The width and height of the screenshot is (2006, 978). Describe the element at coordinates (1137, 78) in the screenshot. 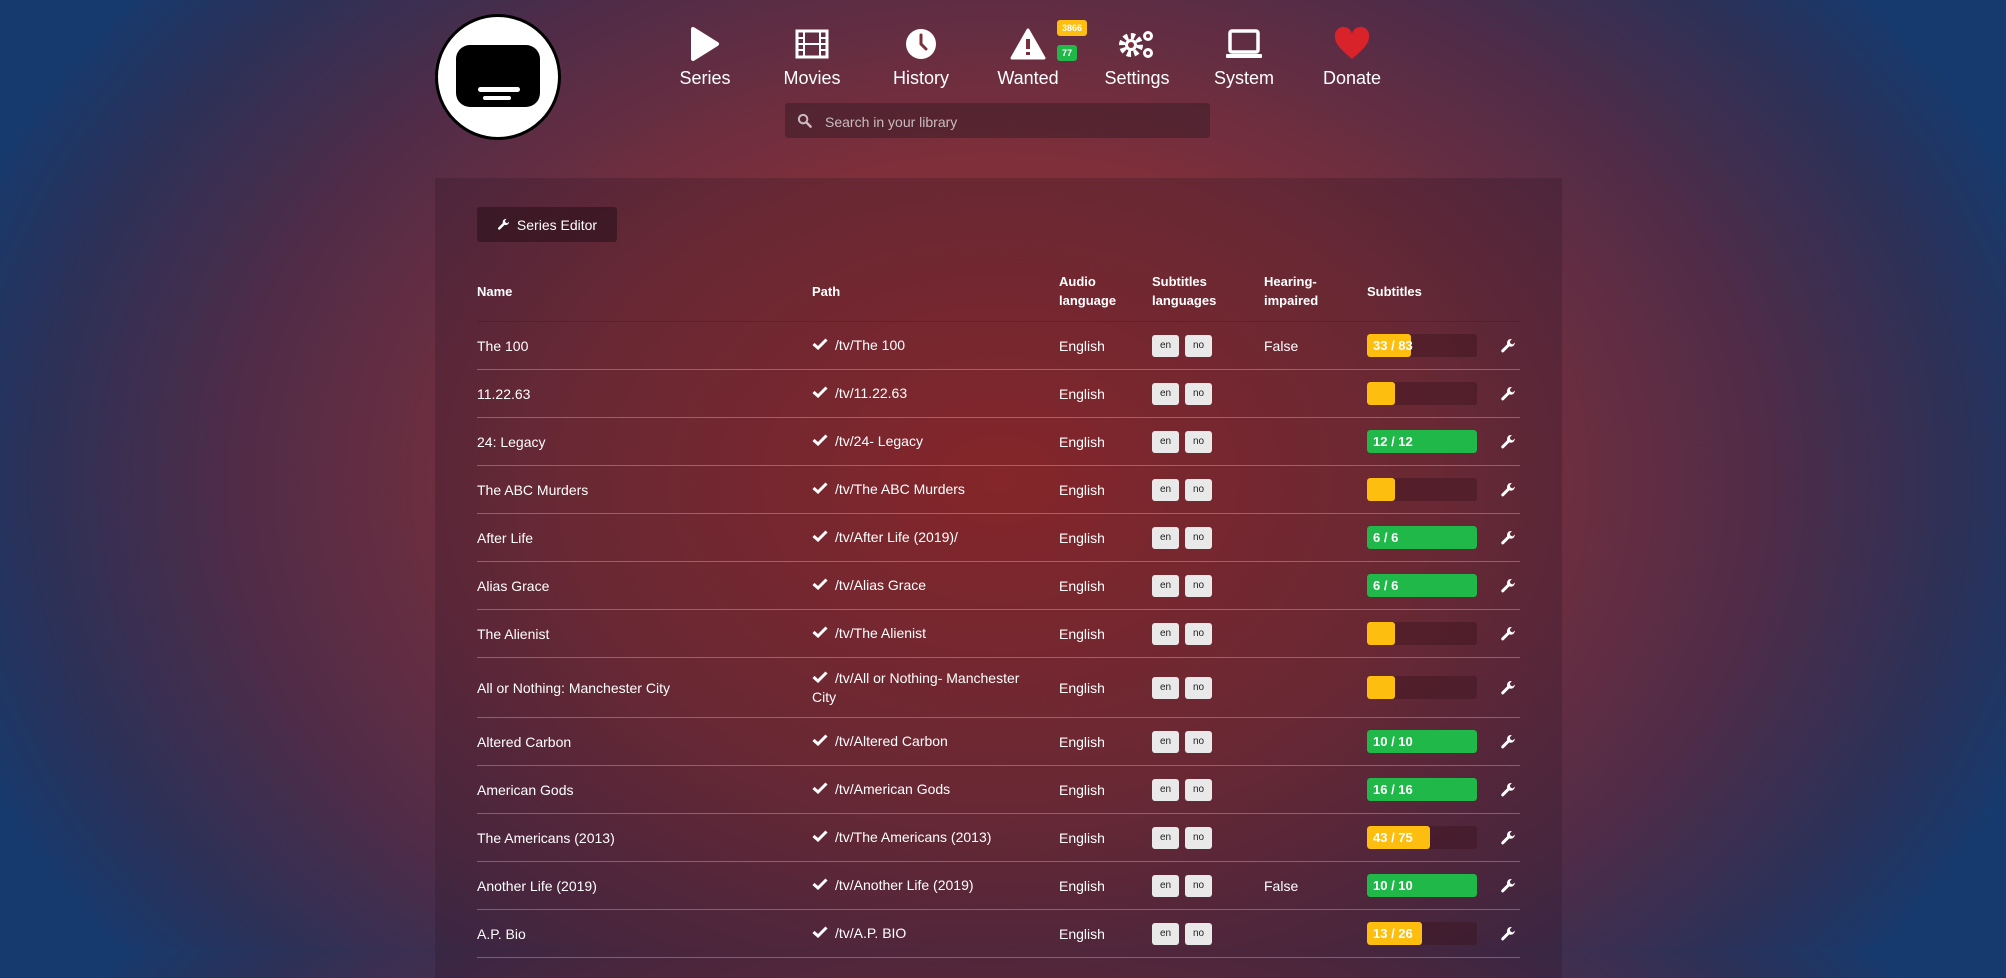

I see `nav-label: Settings` at that location.